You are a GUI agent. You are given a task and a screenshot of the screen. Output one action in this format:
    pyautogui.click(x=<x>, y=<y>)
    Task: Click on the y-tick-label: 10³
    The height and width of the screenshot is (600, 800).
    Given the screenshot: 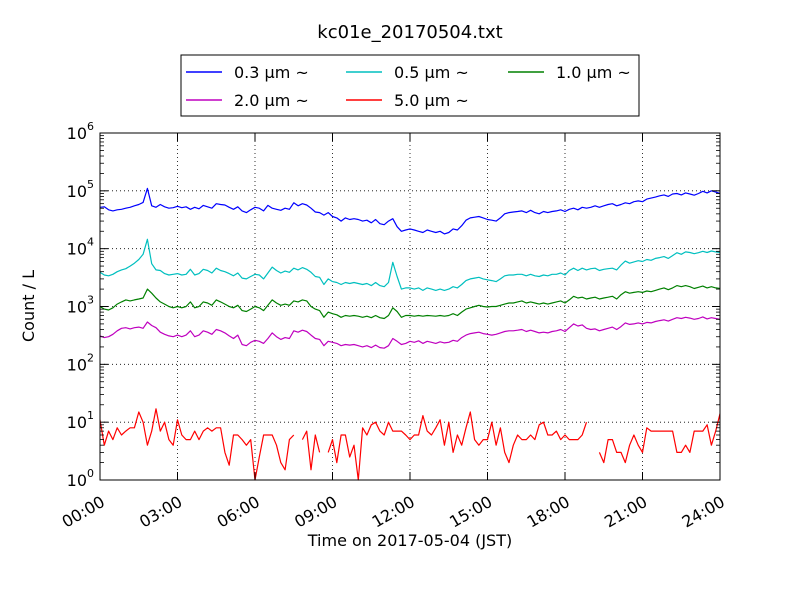 What is the action you would take?
    pyautogui.click(x=80, y=305)
    